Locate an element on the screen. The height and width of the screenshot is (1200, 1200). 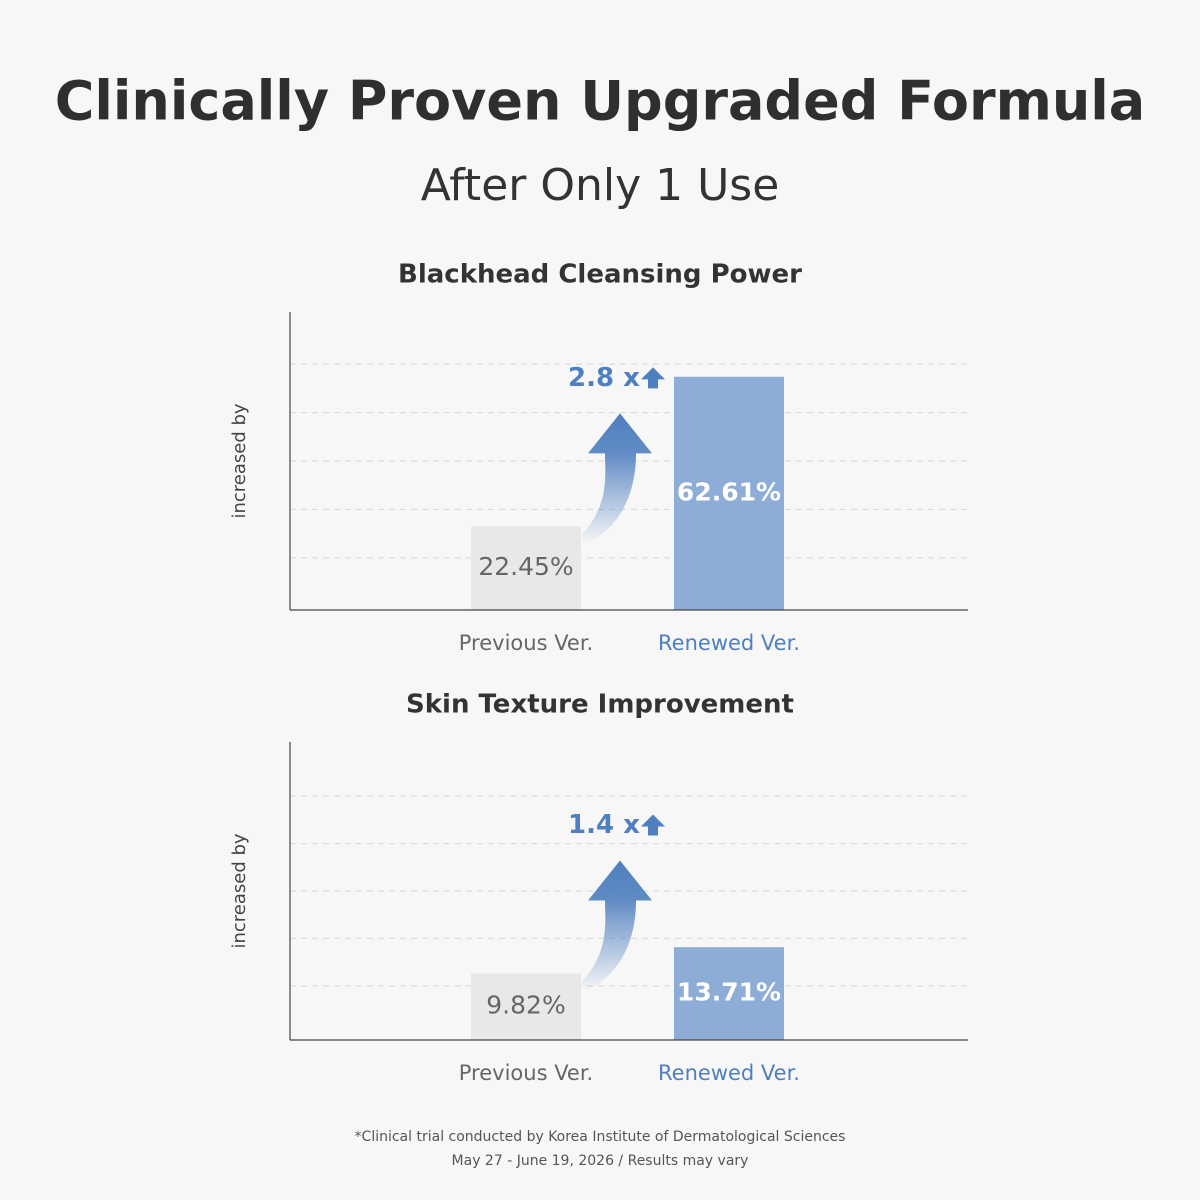
value-label: 13.71% is located at coordinates (729, 992).